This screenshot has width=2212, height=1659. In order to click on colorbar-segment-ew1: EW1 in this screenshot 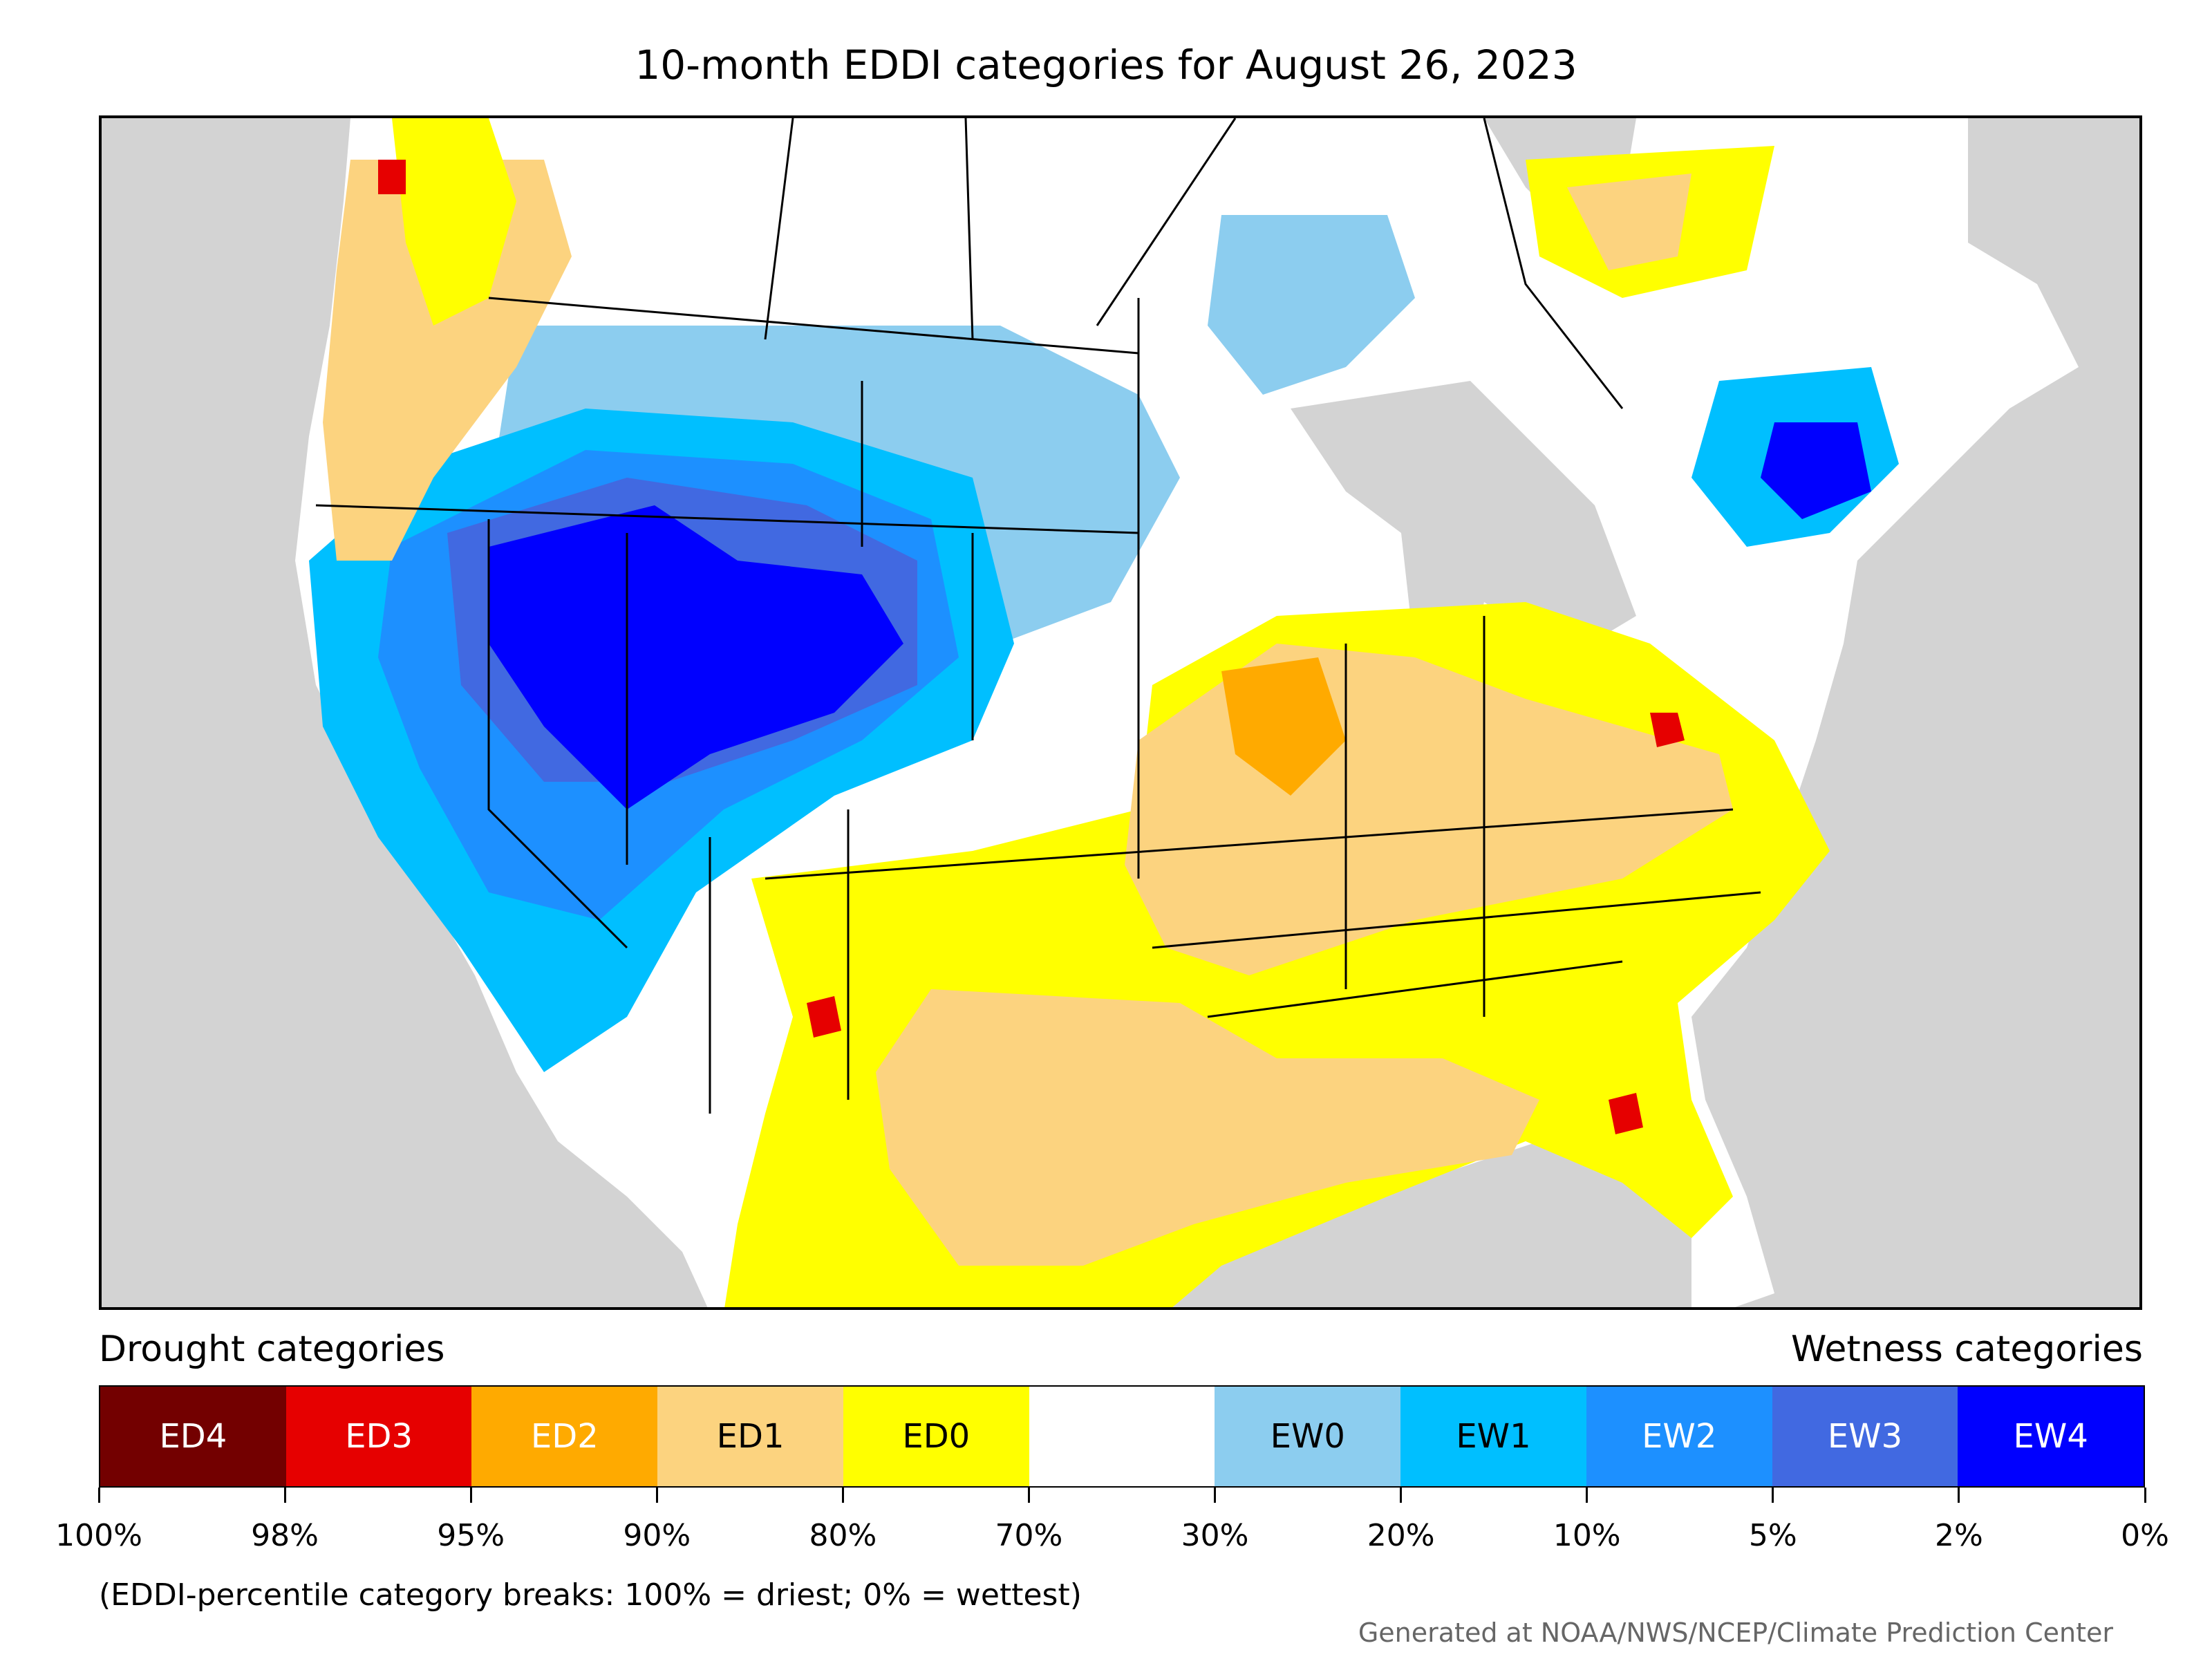, I will do `click(1493, 1436)`.